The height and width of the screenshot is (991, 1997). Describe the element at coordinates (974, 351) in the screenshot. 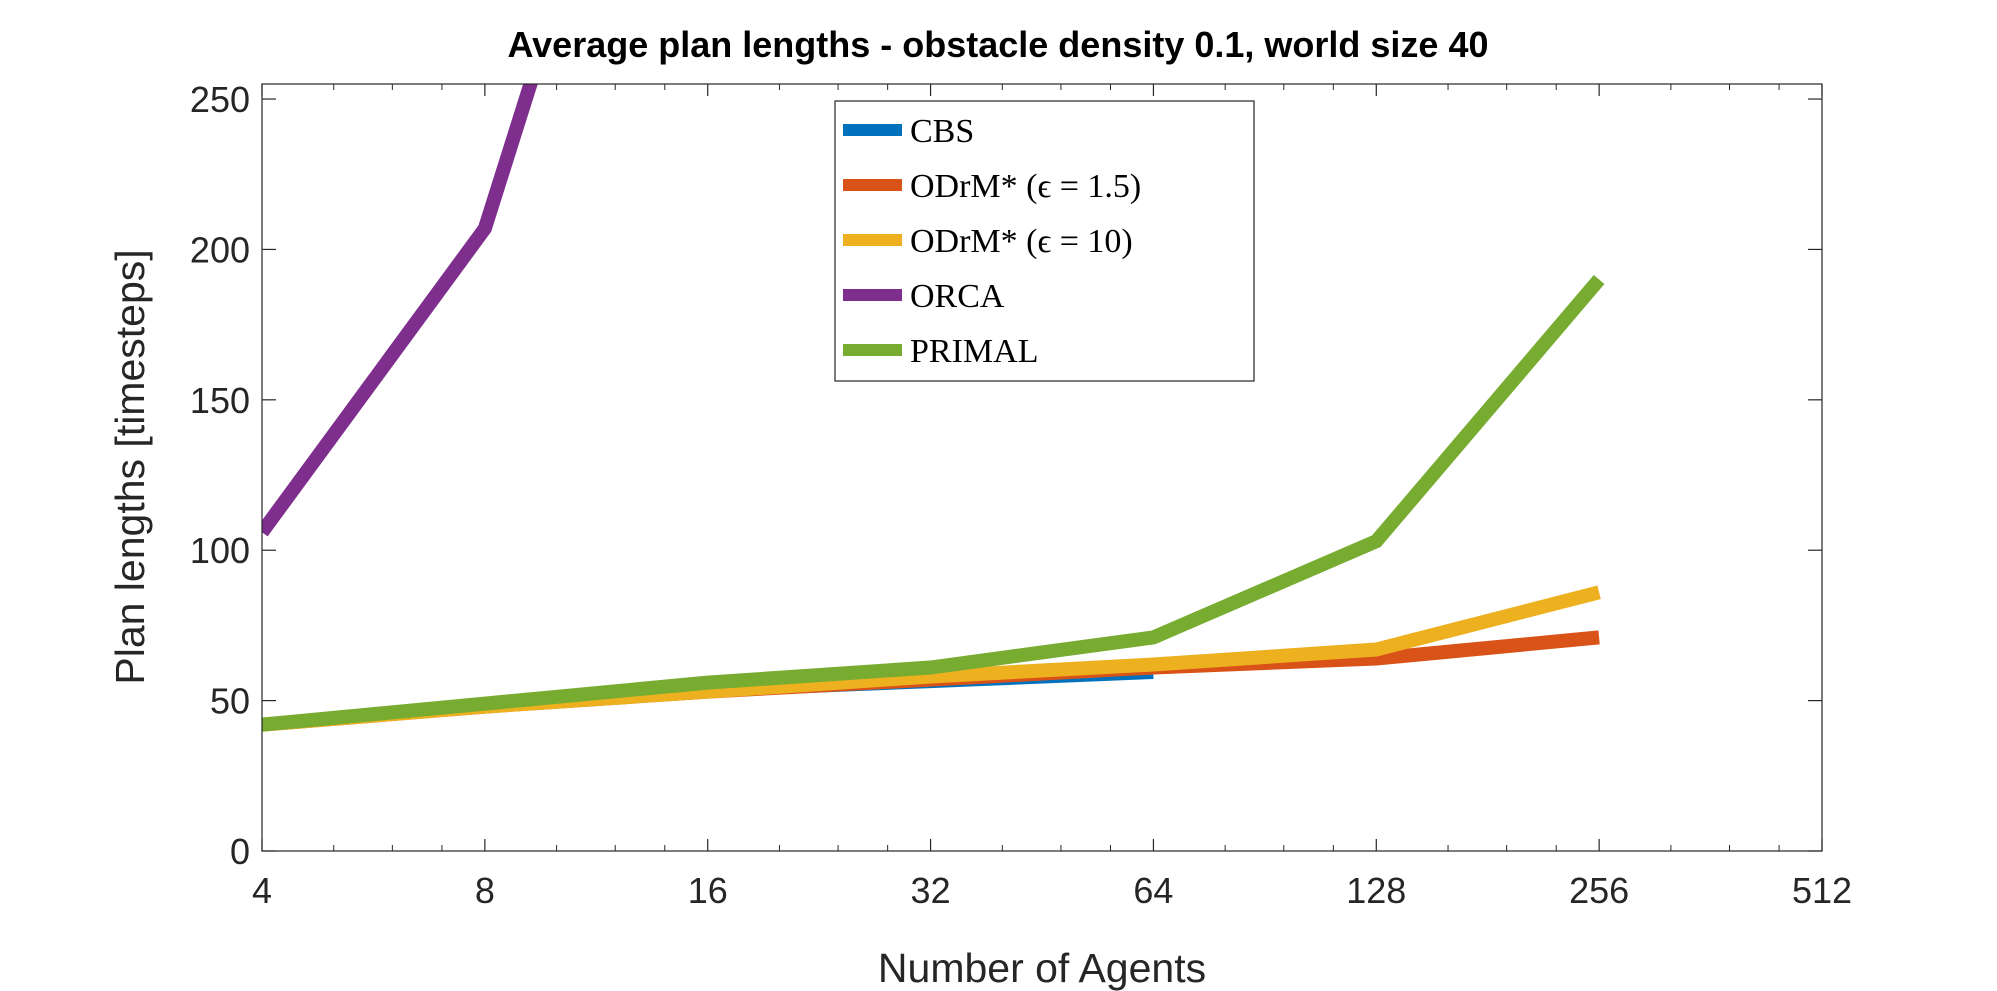

I see `legend-label: PRIMAL` at that location.